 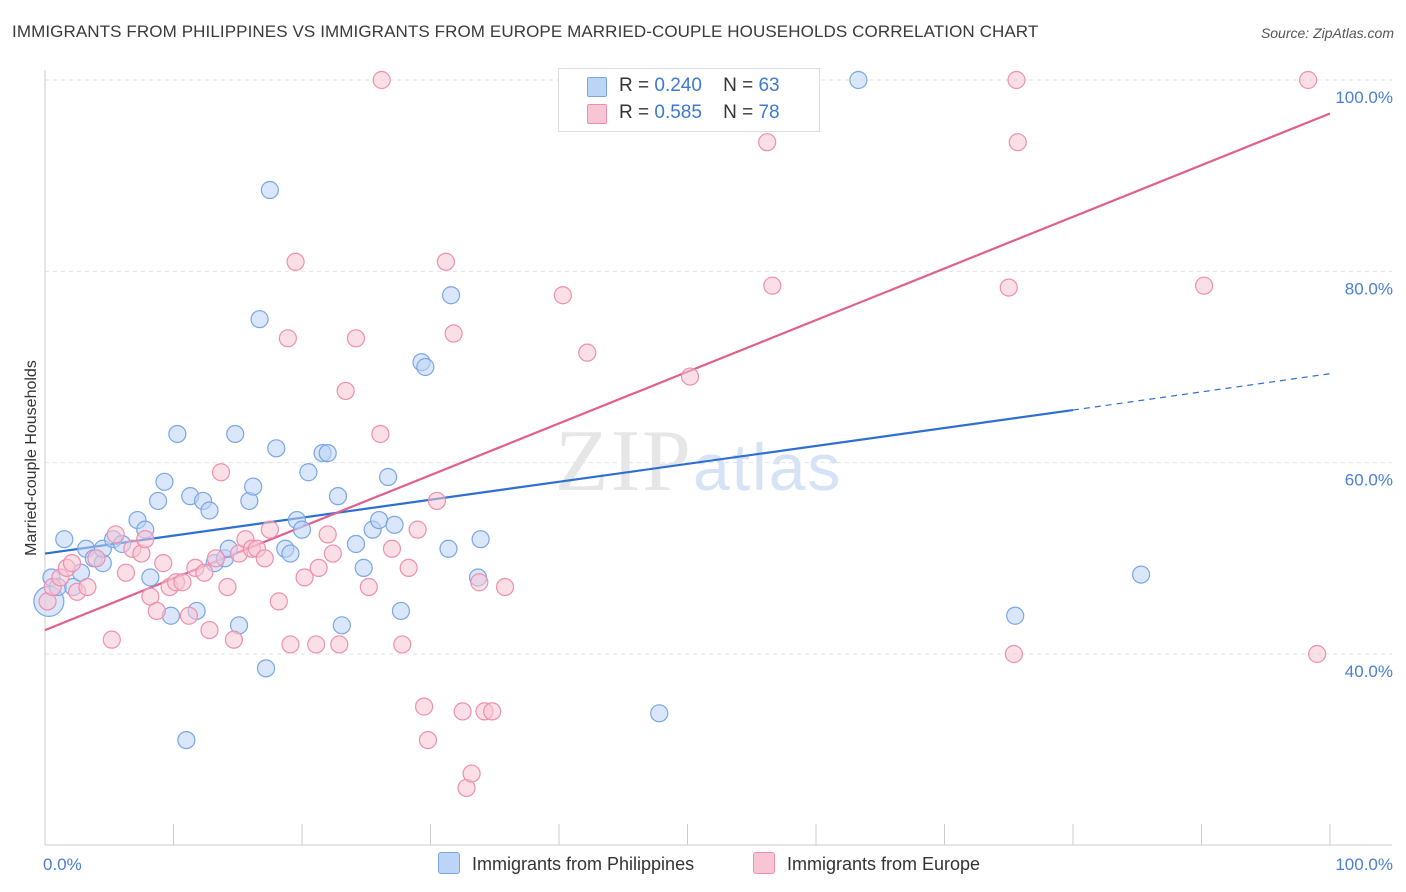 I want to click on legend-r-label: R =, so click(x=634, y=85).